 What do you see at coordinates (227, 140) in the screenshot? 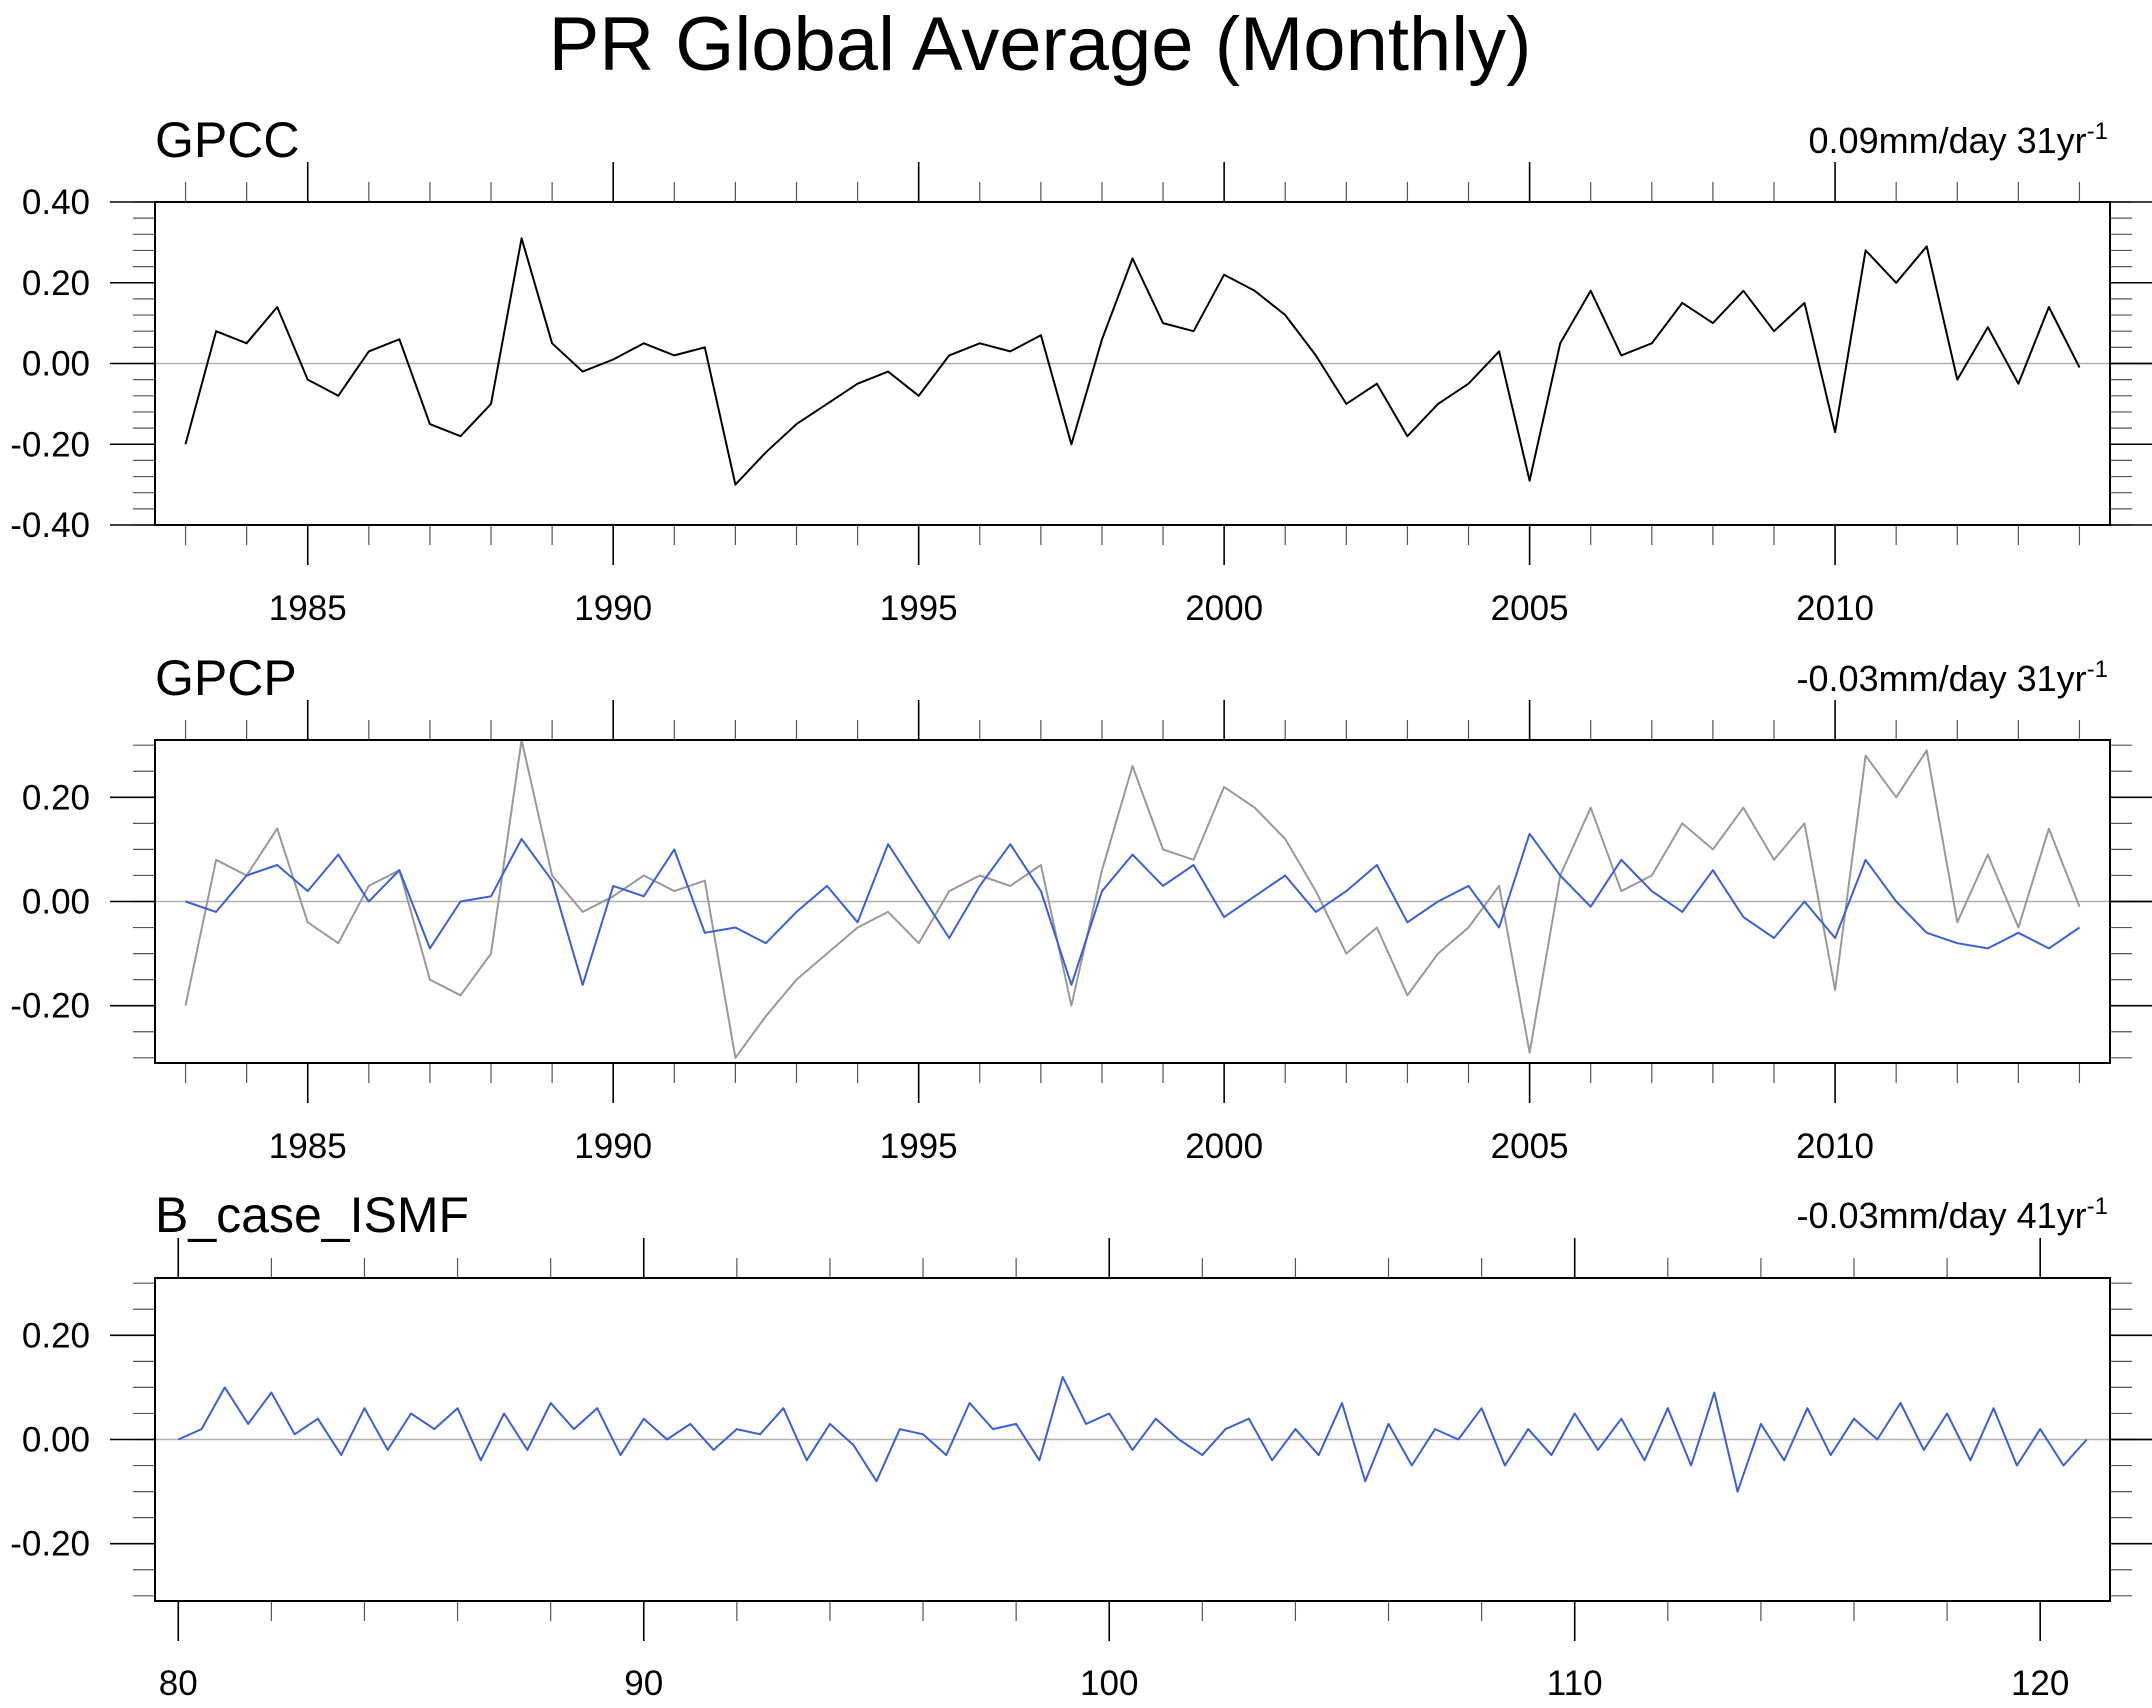
I see `panel-title: GPCC` at bounding box center [227, 140].